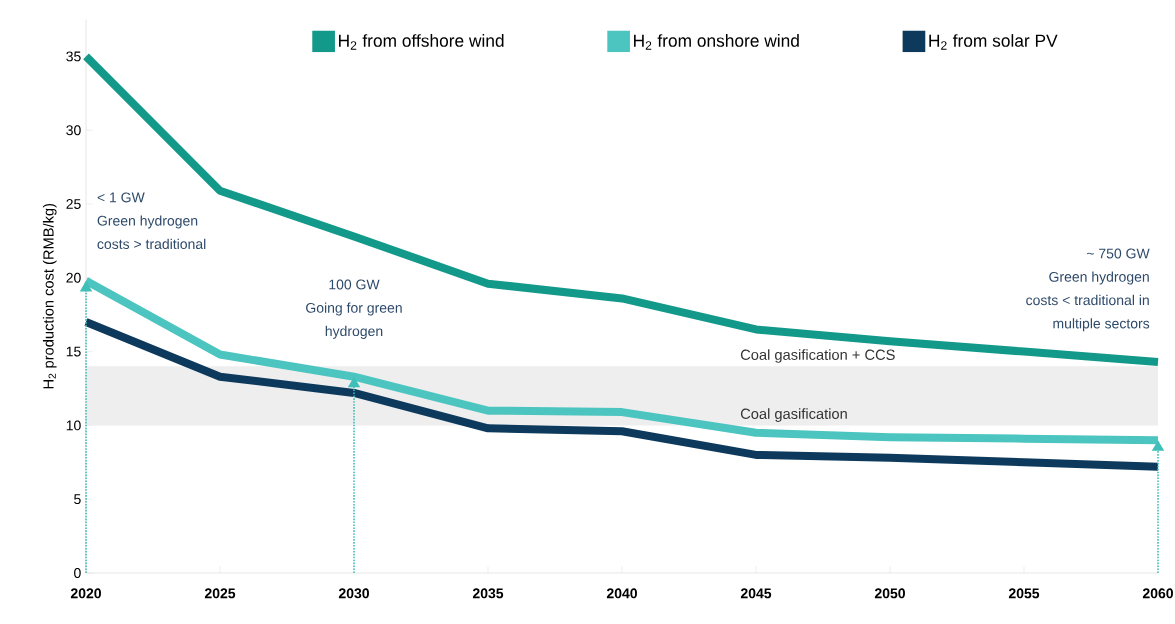  I want to click on x-tick-label: 2045, so click(756, 593).